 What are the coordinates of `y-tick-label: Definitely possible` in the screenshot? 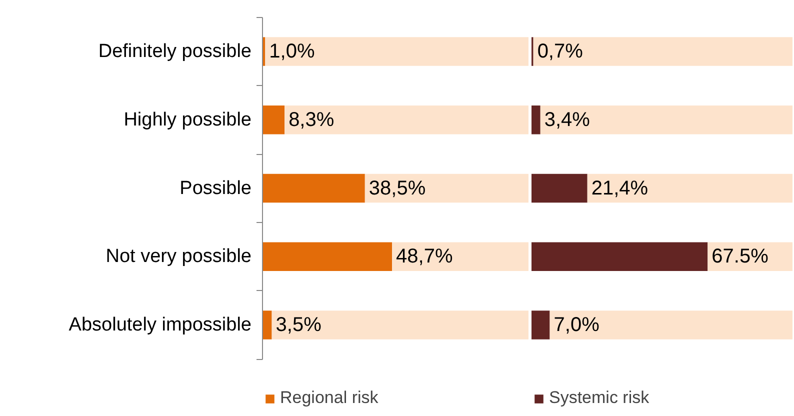 It's located at (175, 51).